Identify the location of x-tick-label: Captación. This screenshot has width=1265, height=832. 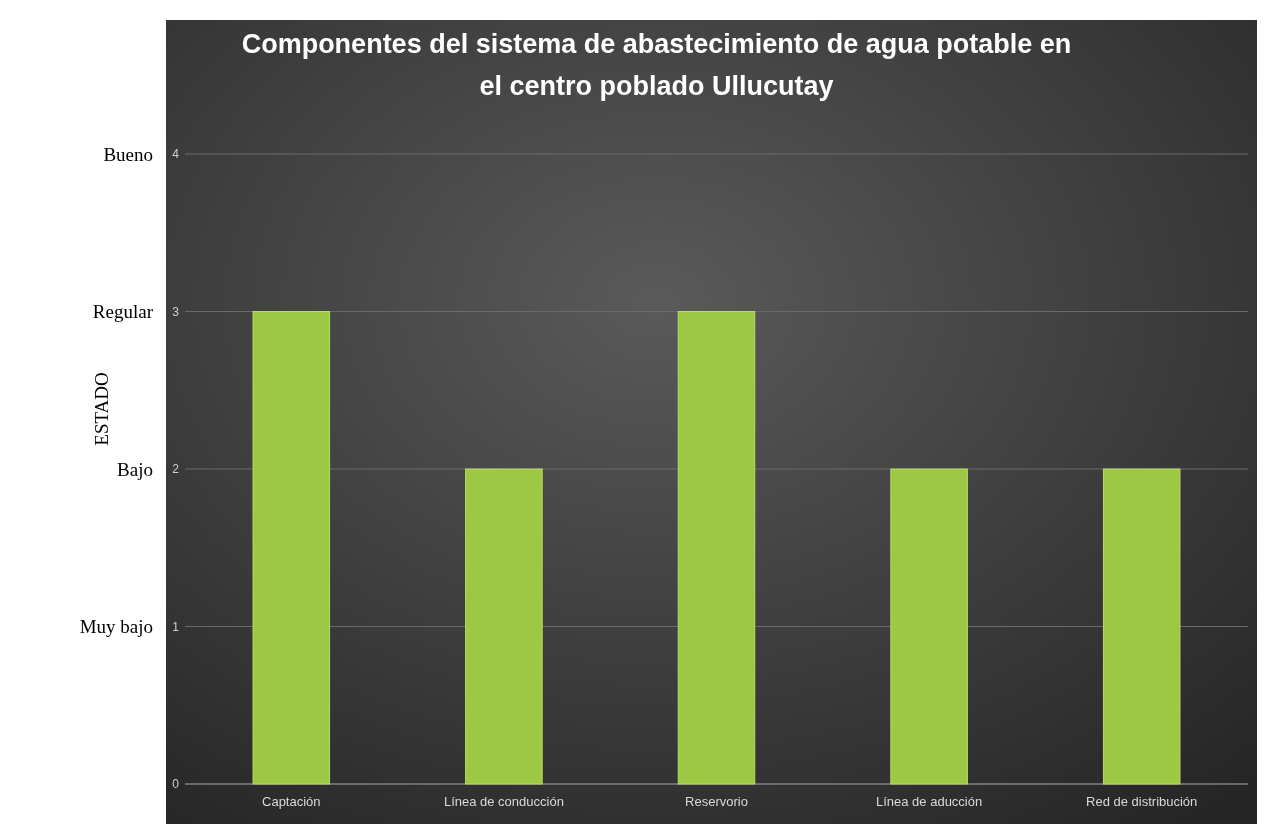
(291, 801).